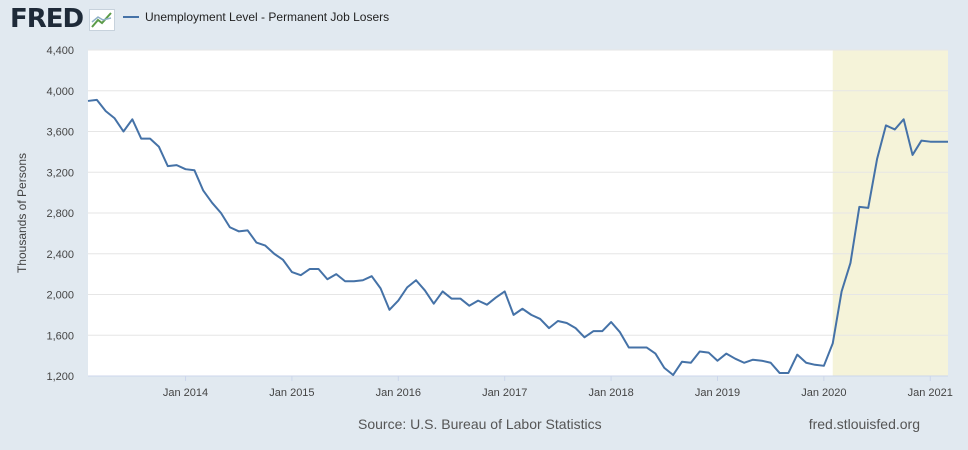 Image resolution: width=968 pixels, height=450 pixels. Describe the element at coordinates (610, 393) in the screenshot. I see `x-tick-label: Jan 2018` at that location.